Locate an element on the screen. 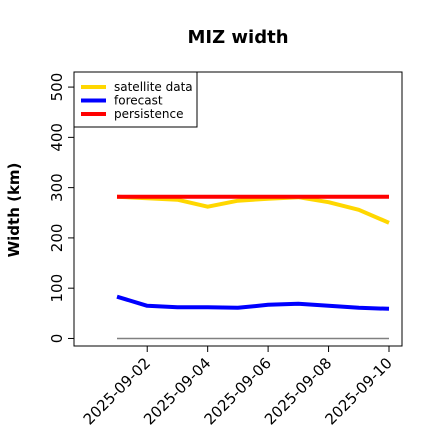  legend-label-persistence: persistence is located at coordinates (148, 114).